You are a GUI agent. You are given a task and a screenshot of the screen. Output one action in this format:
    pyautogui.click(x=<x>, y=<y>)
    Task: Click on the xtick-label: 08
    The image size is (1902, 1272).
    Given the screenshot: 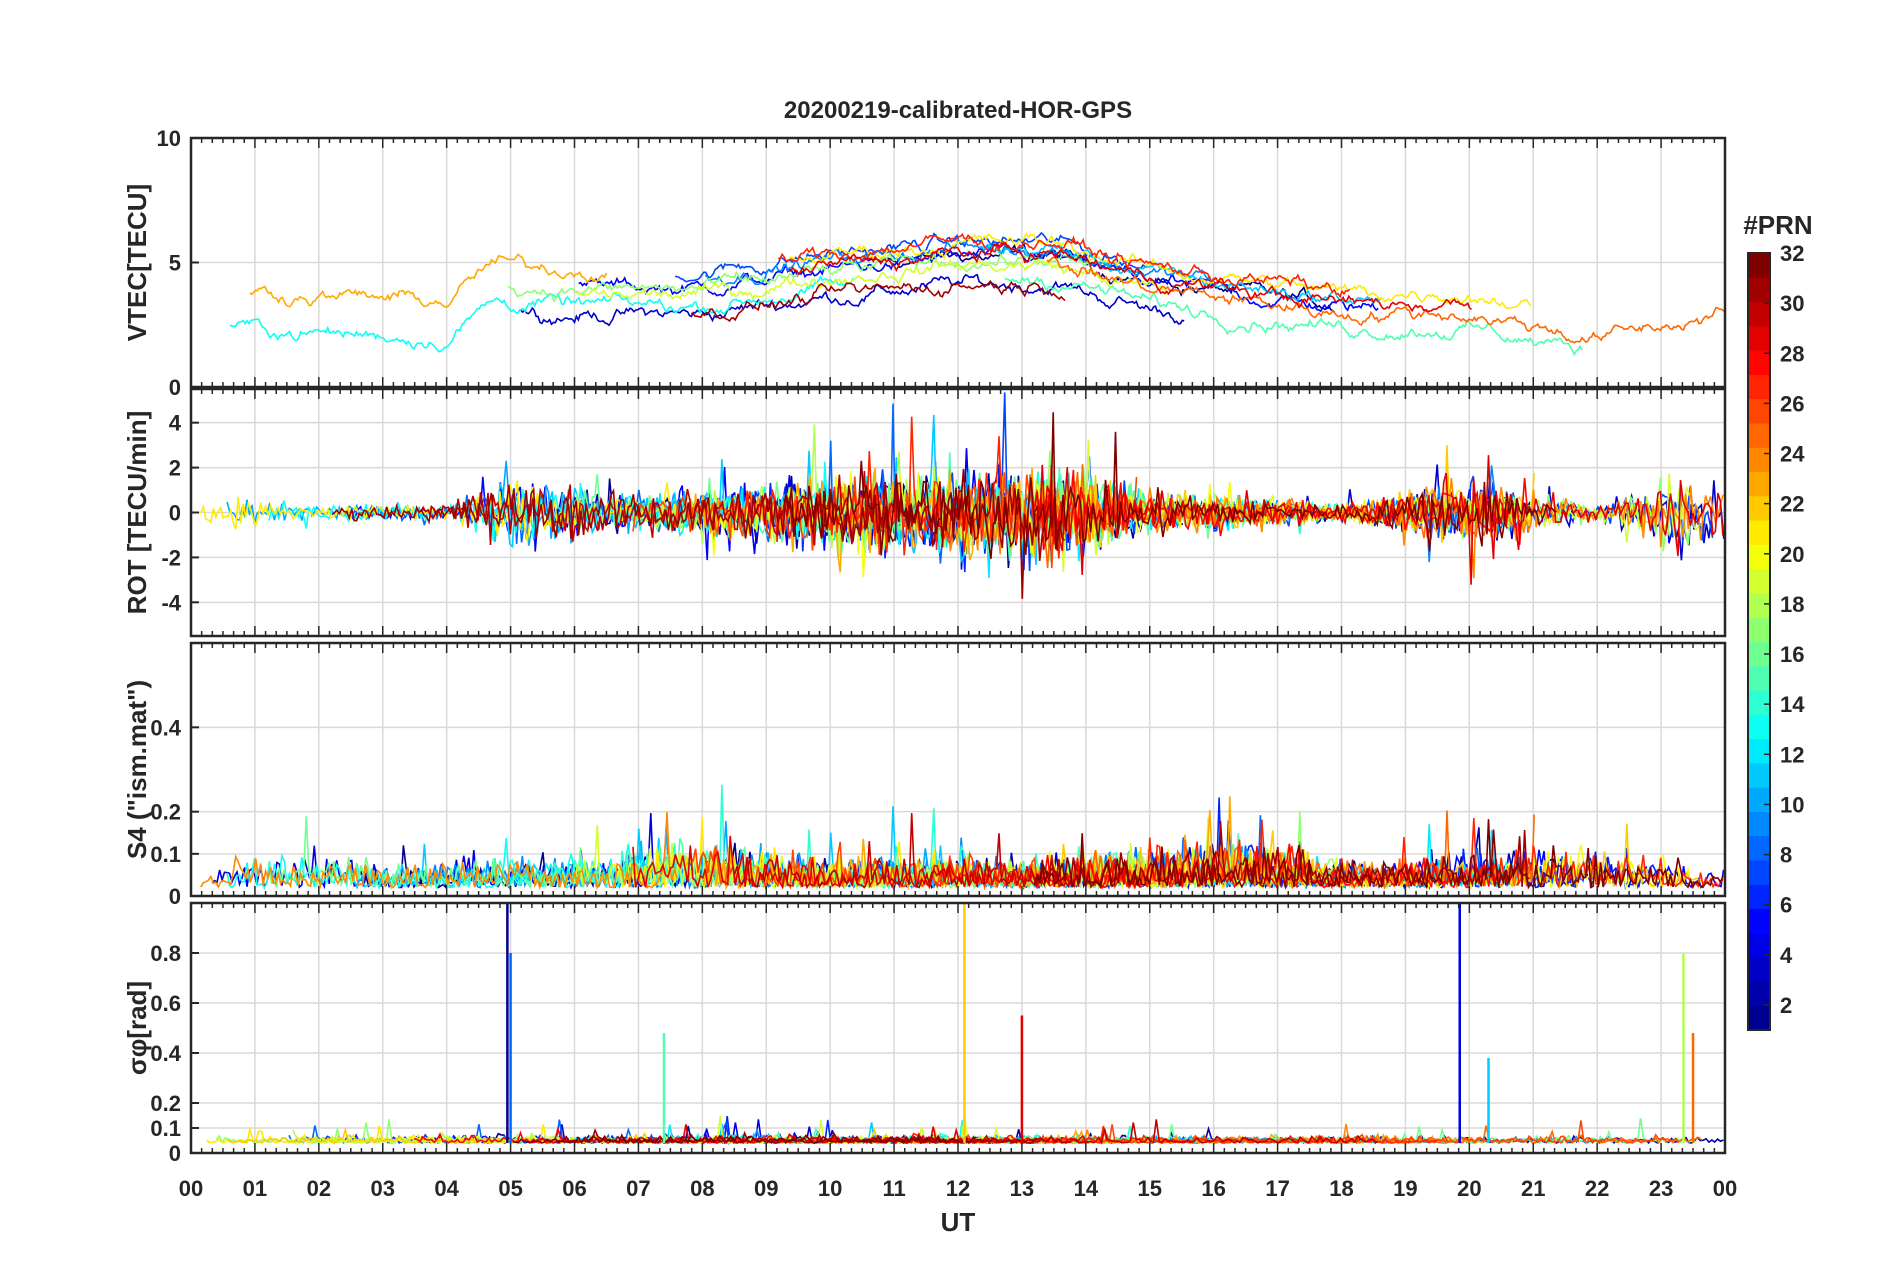 What is the action you would take?
    pyautogui.click(x=702, y=1188)
    